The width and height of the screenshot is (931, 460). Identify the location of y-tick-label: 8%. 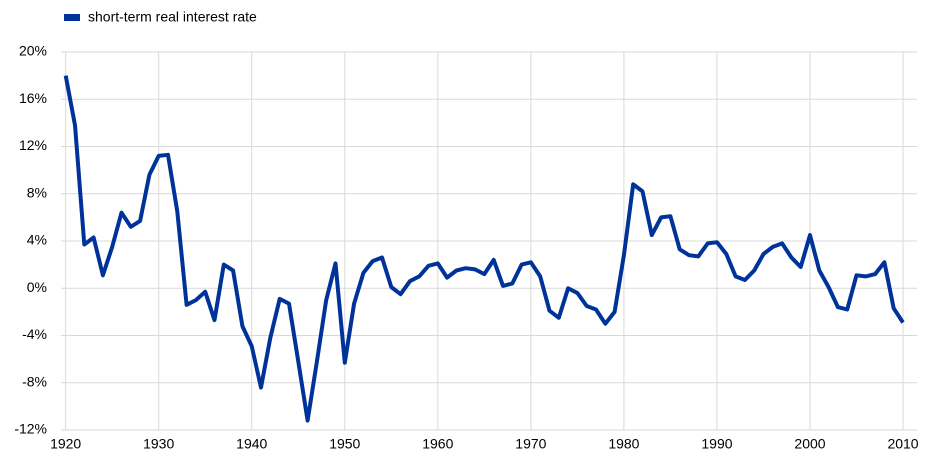
(37, 192).